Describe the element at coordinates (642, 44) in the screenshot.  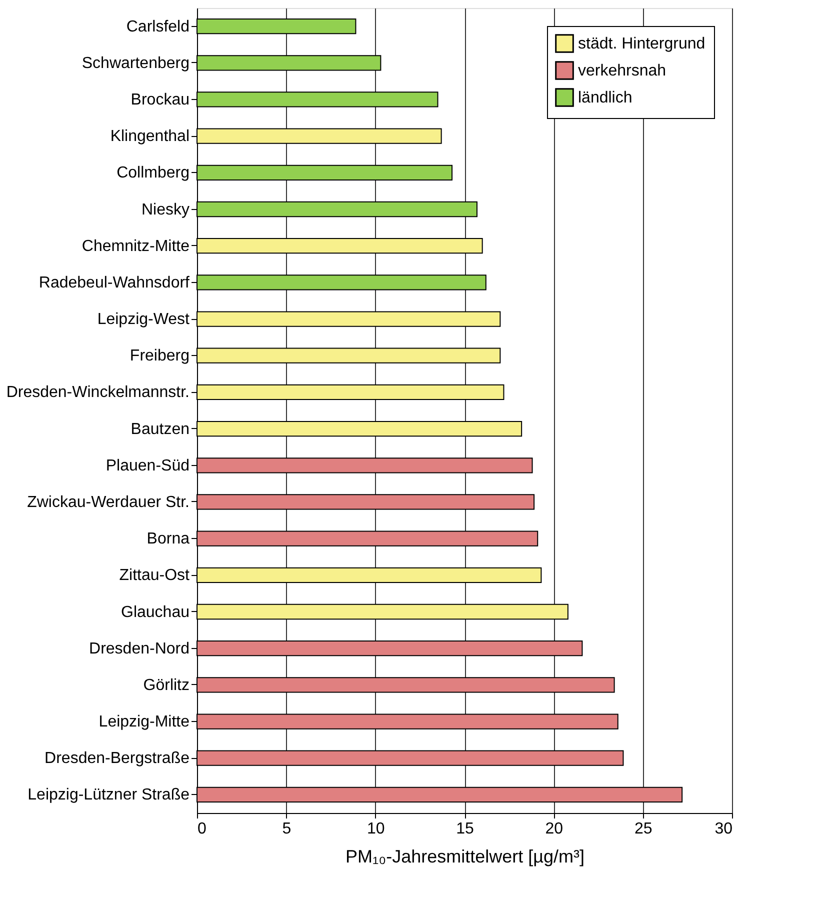
I see `legend-label: städt. Hintergrund` at that location.